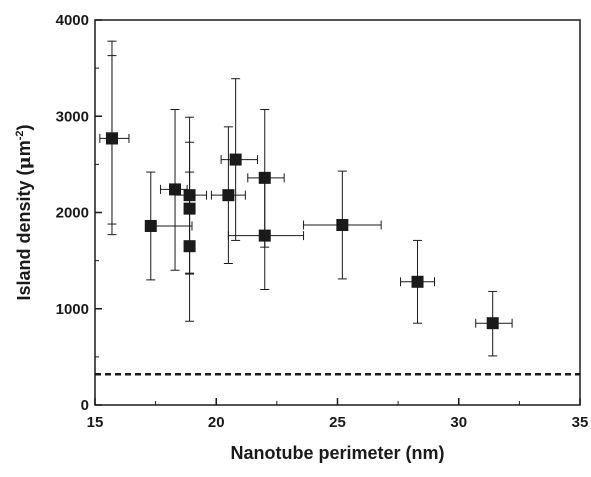 The width and height of the screenshot is (591, 477). What do you see at coordinates (24, 234) in the screenshot?
I see `y-axis-title-prefix: Island density (` at bounding box center [24, 234].